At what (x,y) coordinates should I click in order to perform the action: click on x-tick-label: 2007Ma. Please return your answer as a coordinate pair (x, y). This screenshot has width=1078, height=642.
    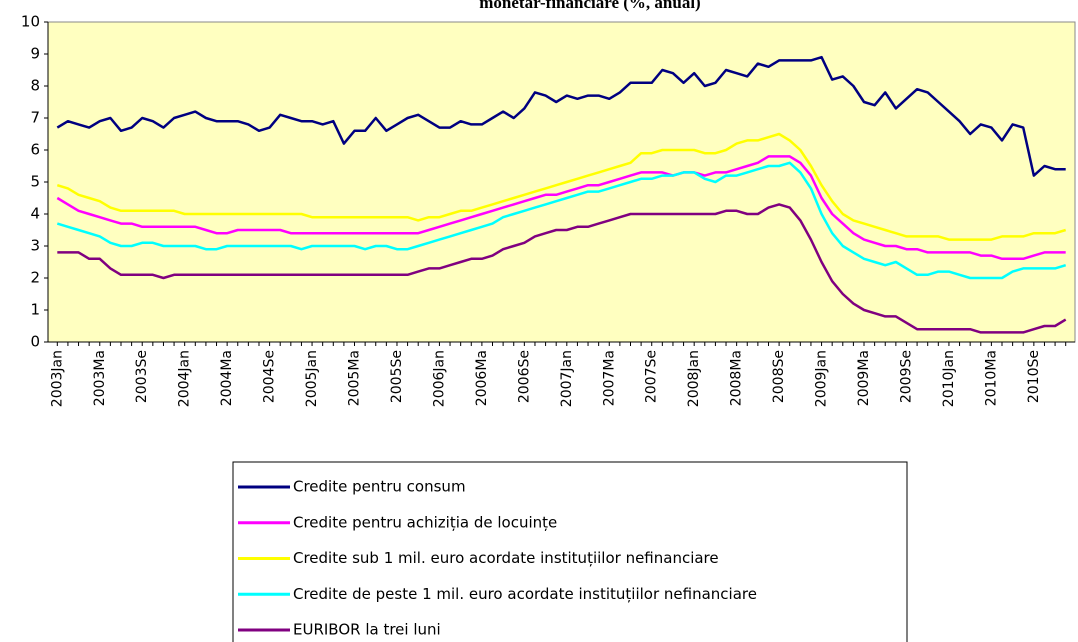
    Looking at the image, I should click on (609, 378).